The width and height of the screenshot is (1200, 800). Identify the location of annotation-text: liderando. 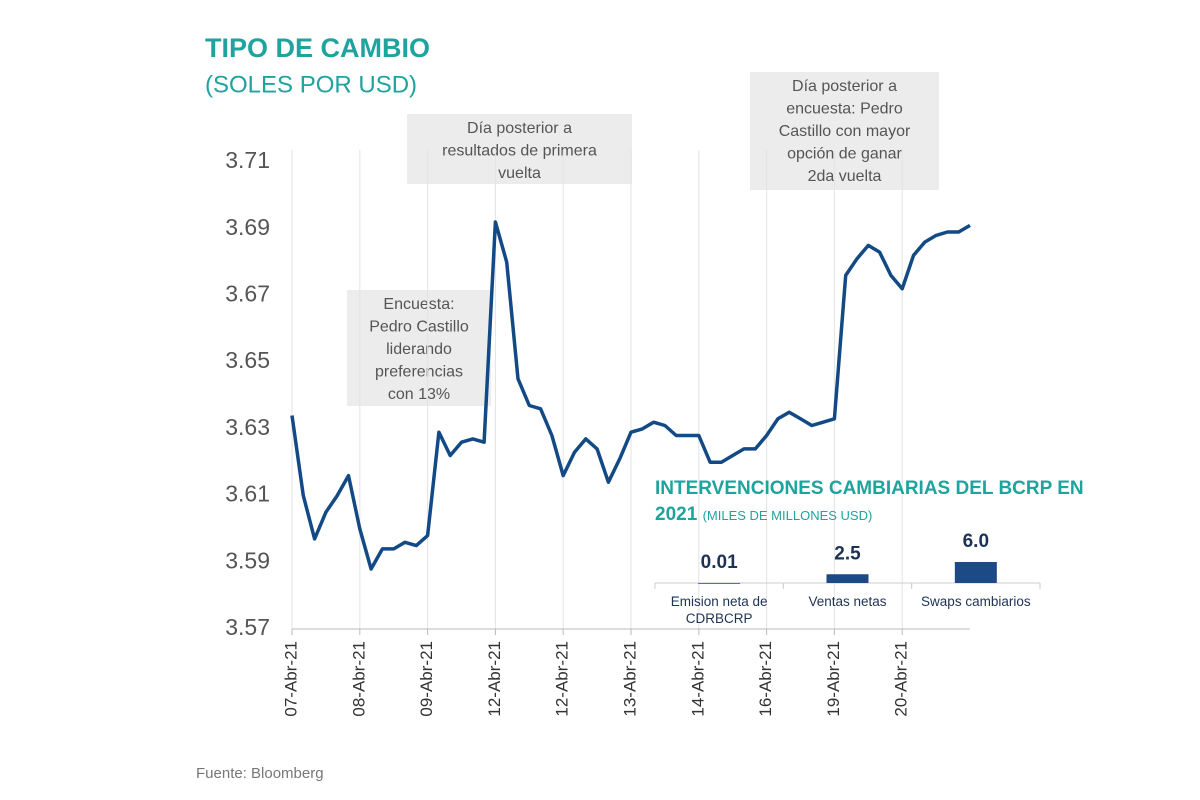
(419, 349).